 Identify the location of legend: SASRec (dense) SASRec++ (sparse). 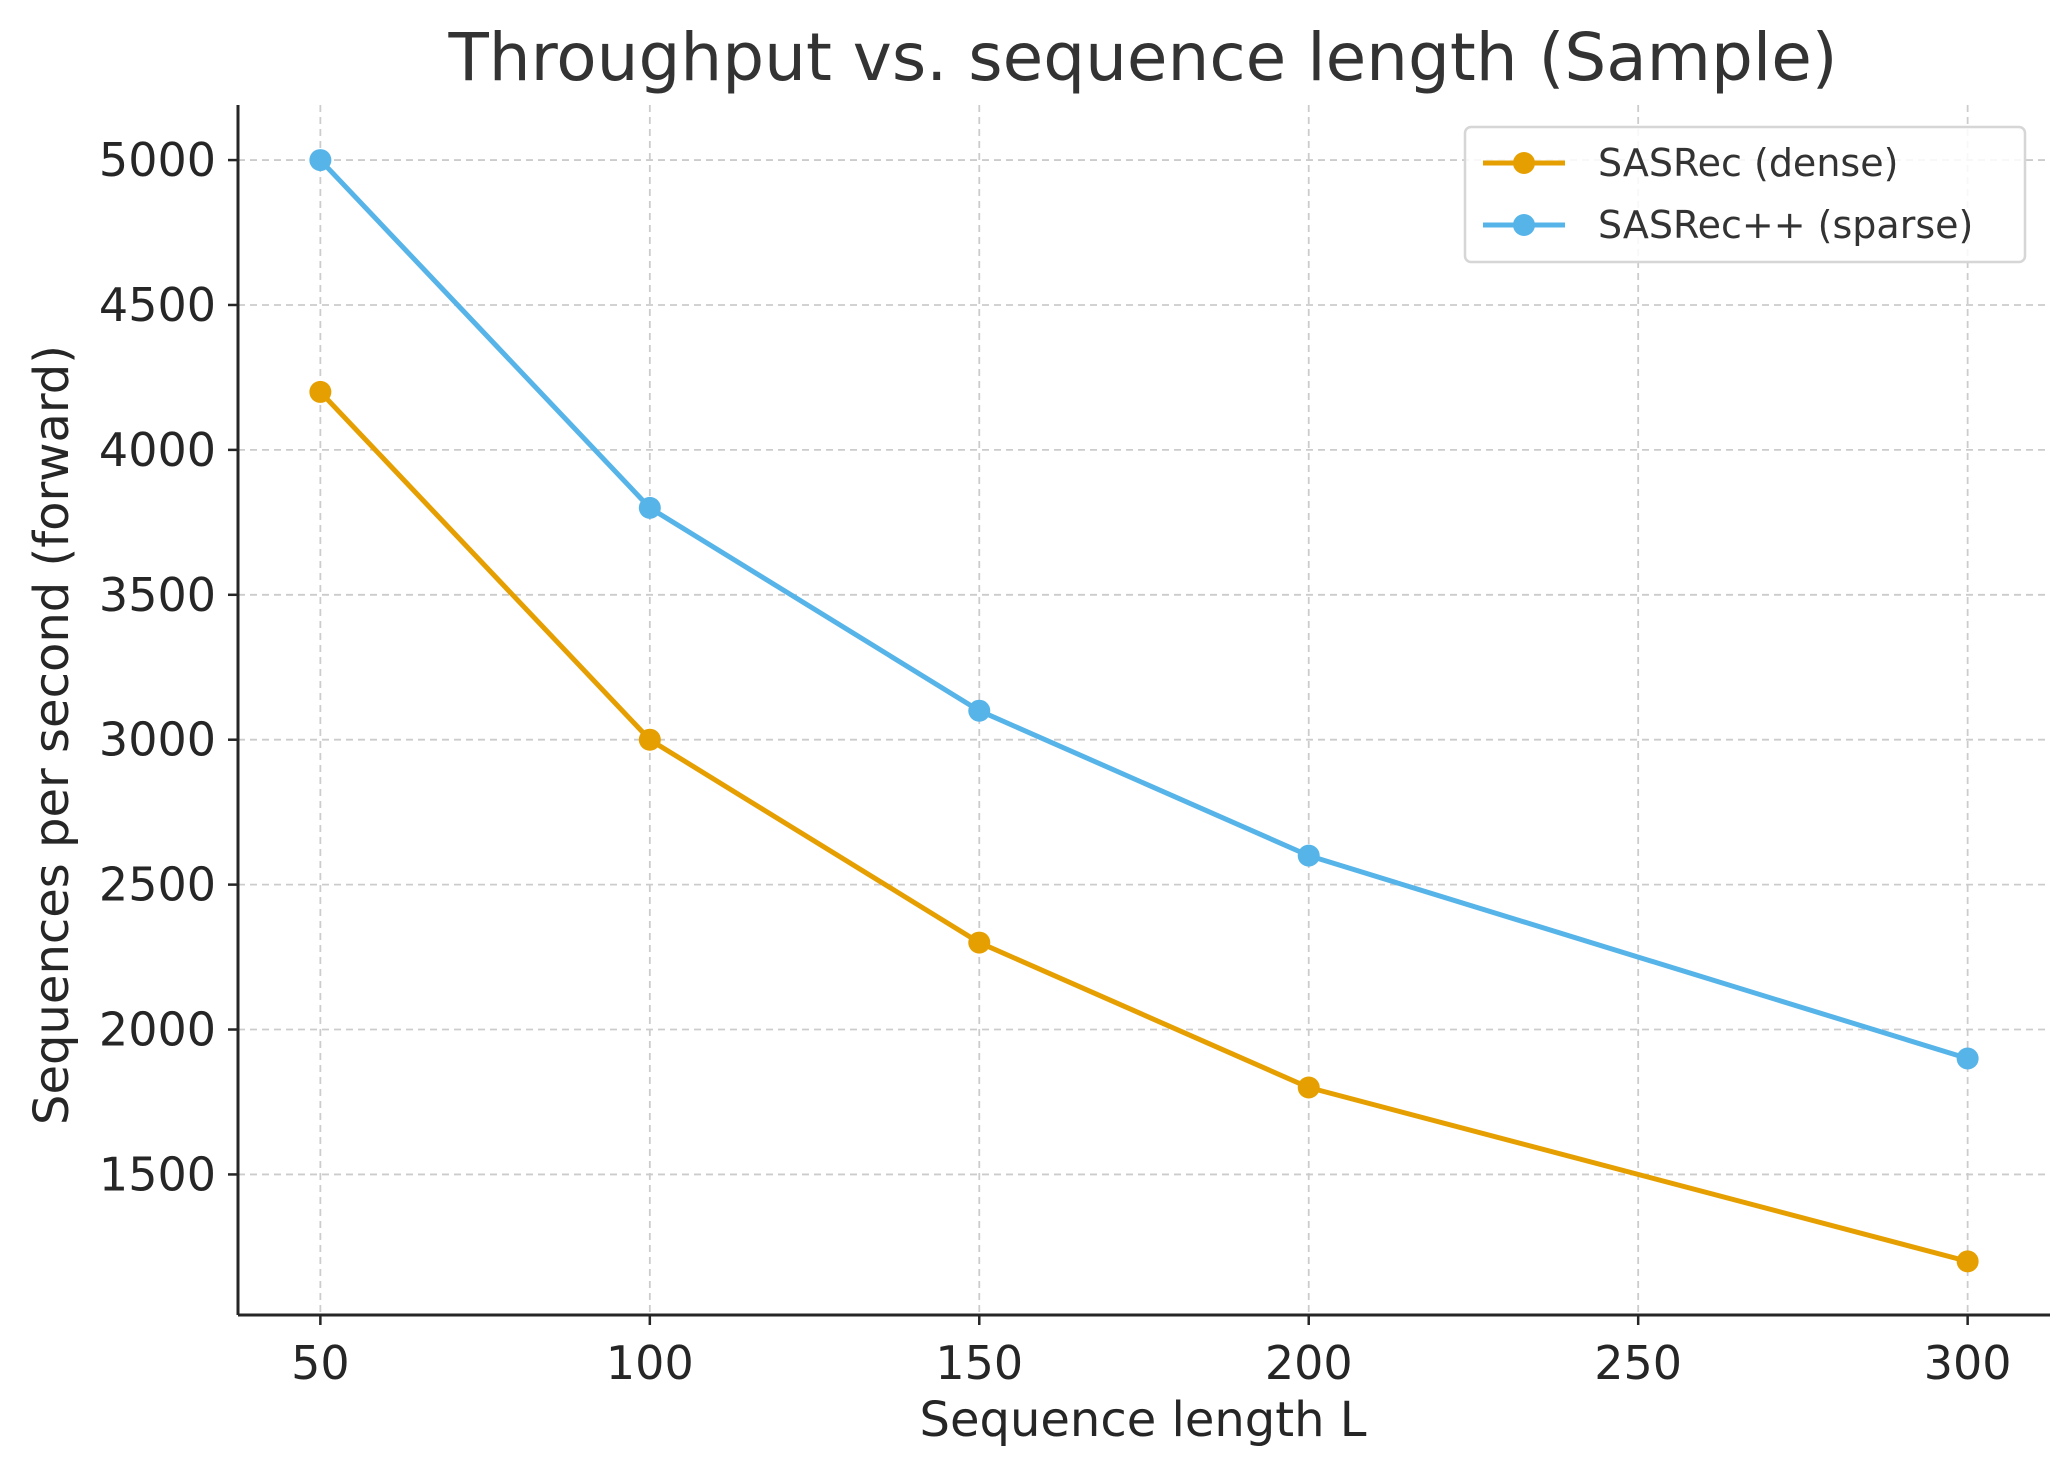
(1745, 194).